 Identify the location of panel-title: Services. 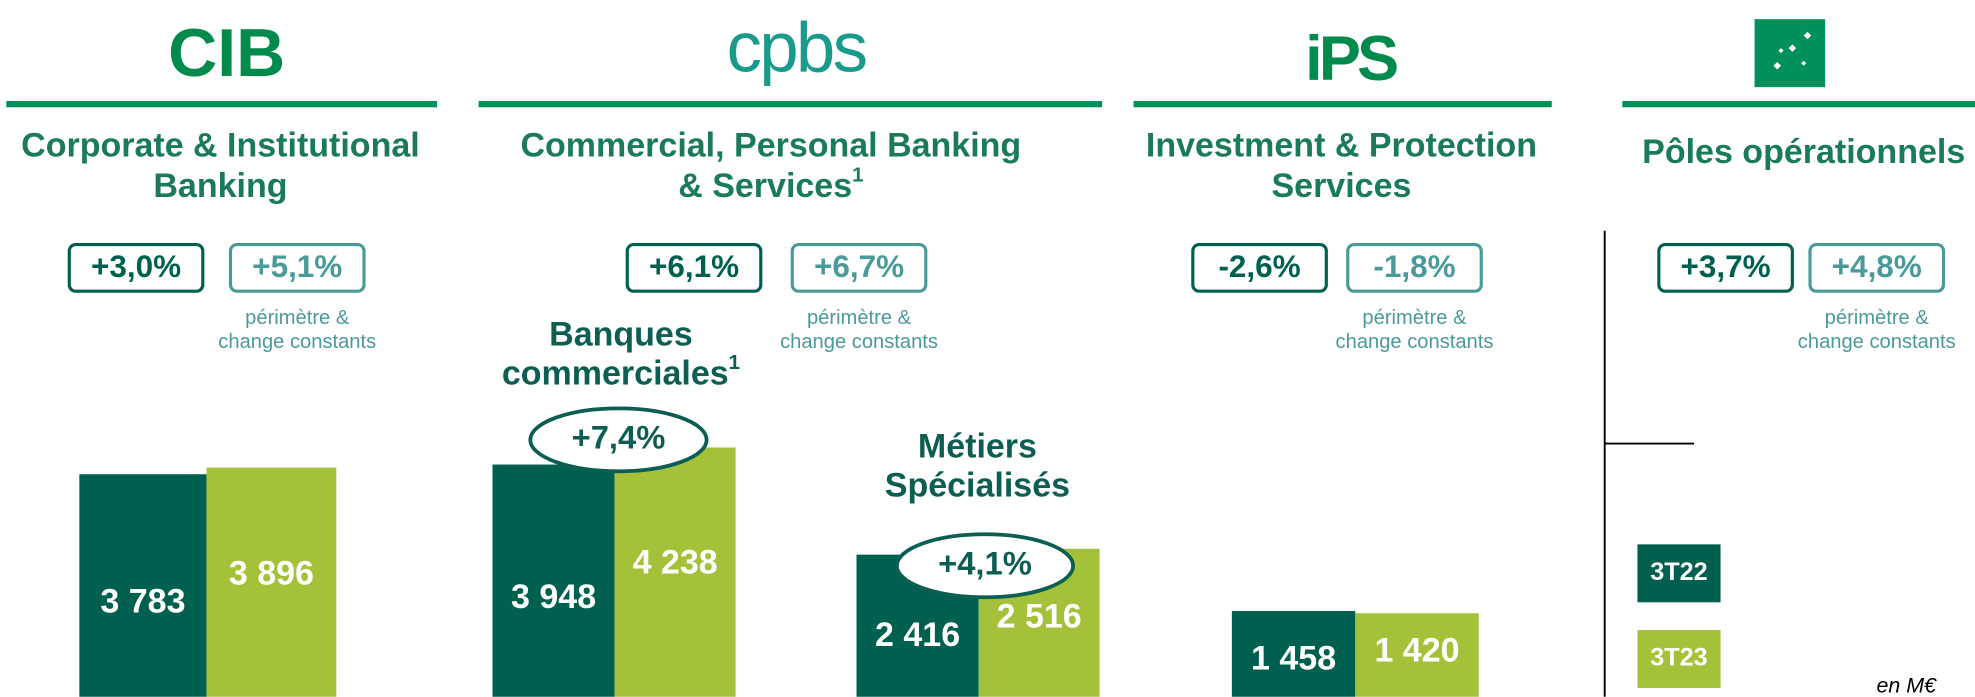
(1341, 186).